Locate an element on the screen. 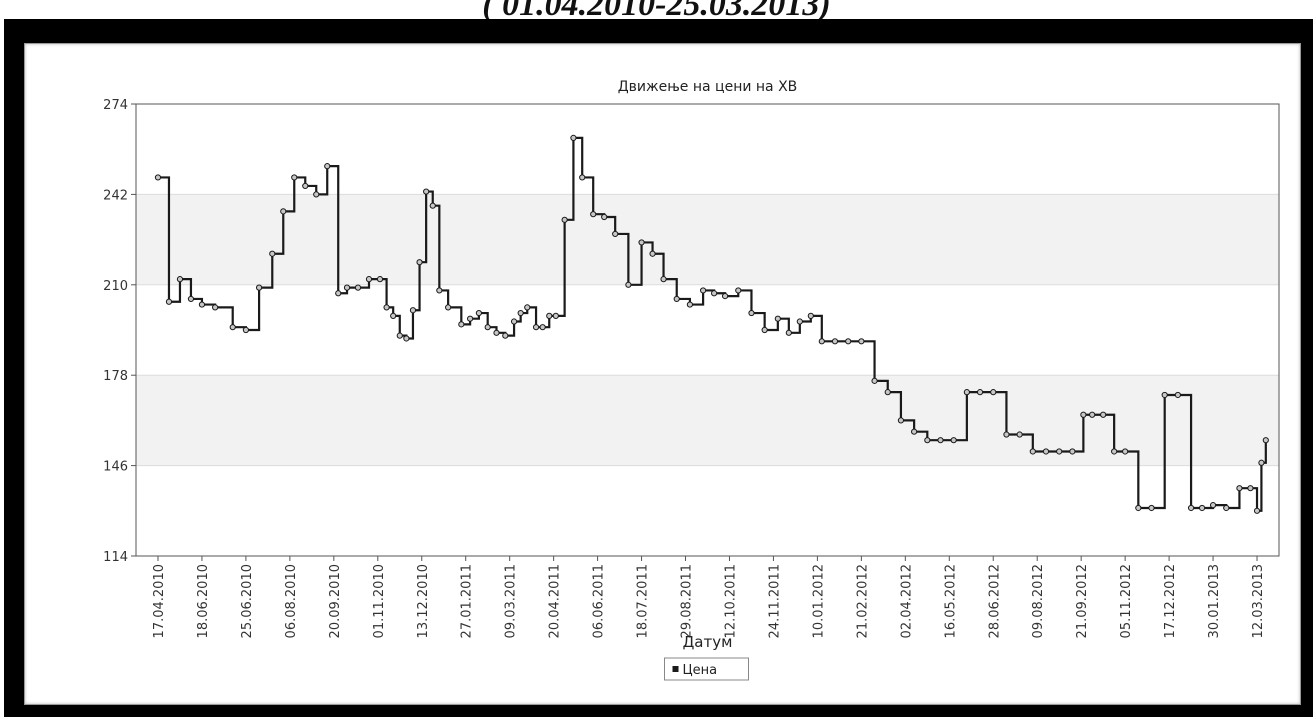  legend: Цена is located at coordinates (706, 669).